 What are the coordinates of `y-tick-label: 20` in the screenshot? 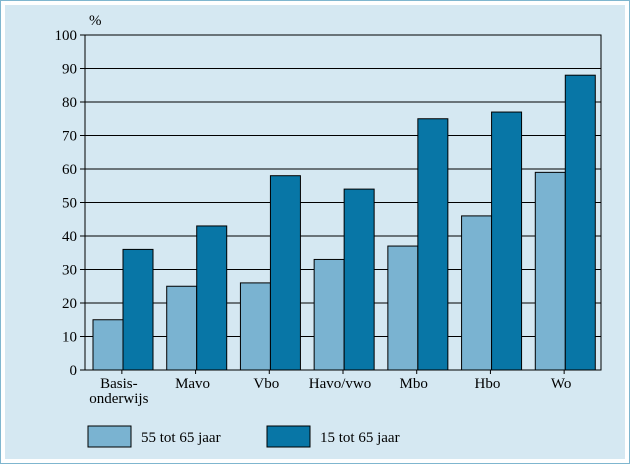 It's located at (69, 304).